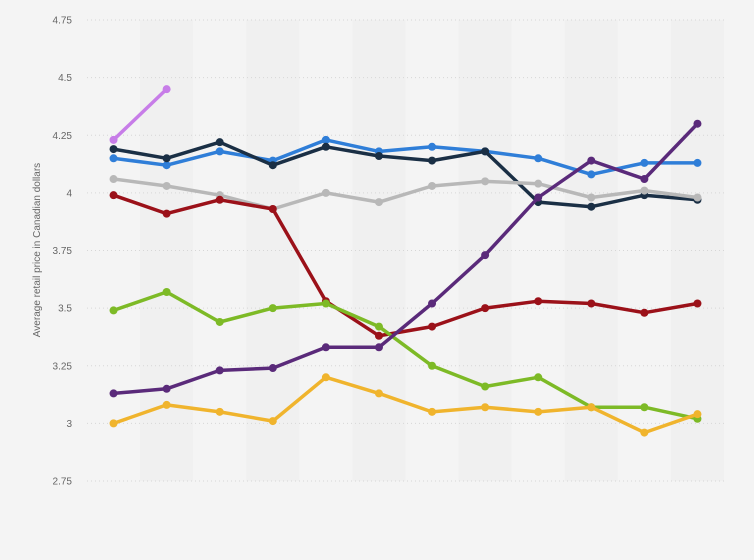 This screenshot has width=754, height=560. I want to click on y-tick-label: 4, so click(69, 193).